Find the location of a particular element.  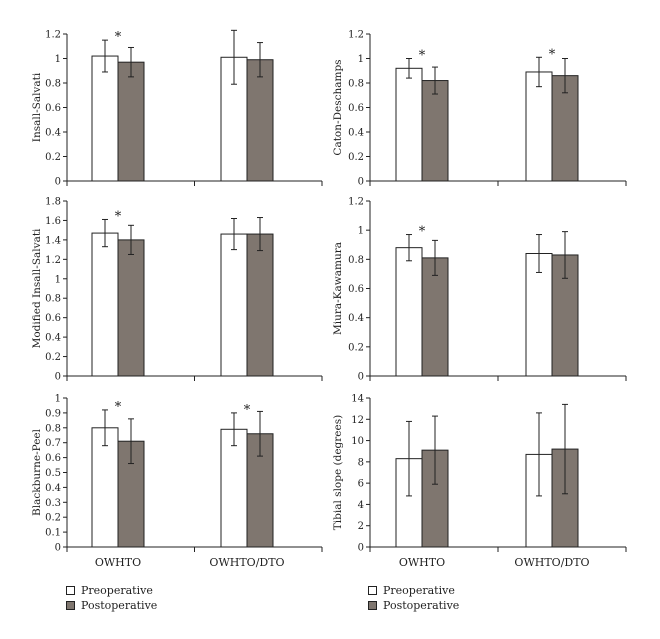

legend-right: Preoperative Postoperative is located at coordinates (413, 598).